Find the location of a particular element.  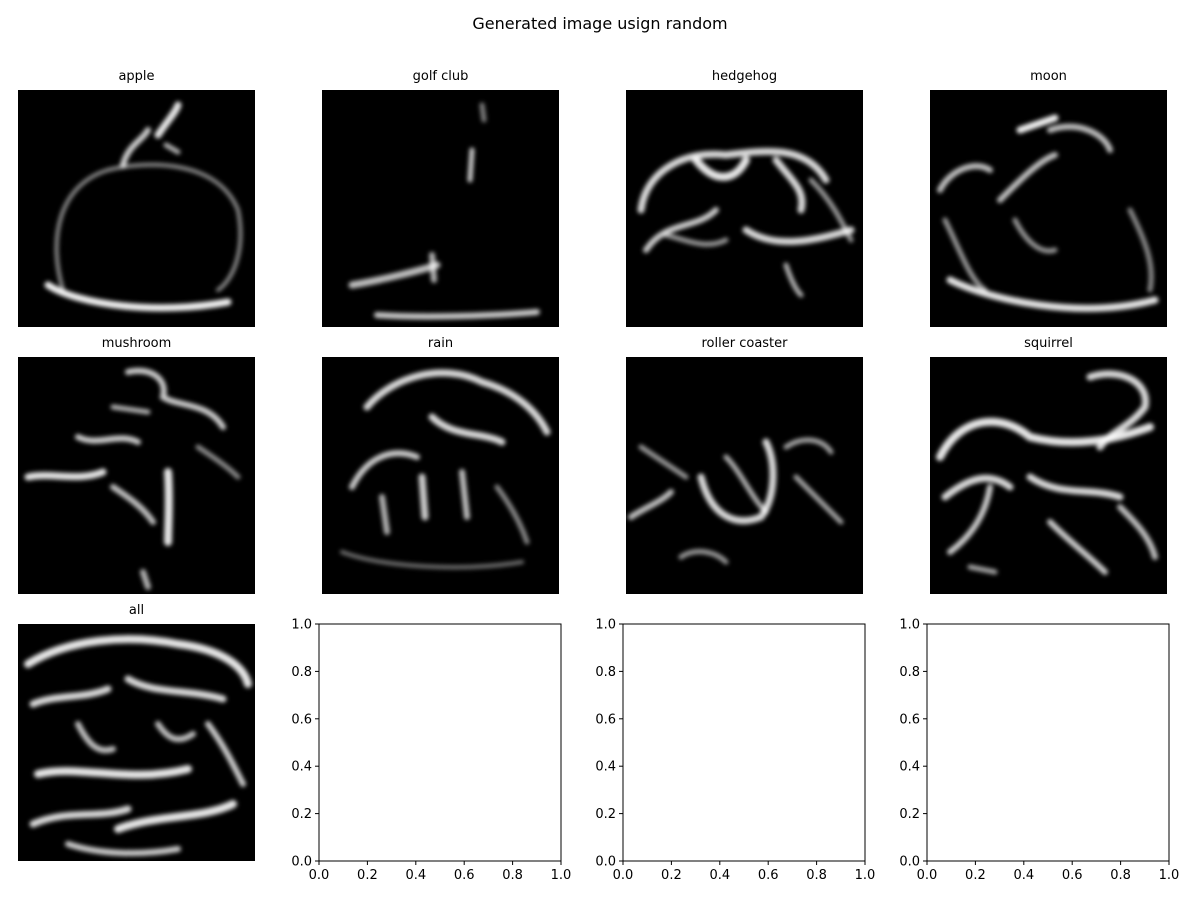

panel-title-mushroom: mushroom is located at coordinates (136, 343).